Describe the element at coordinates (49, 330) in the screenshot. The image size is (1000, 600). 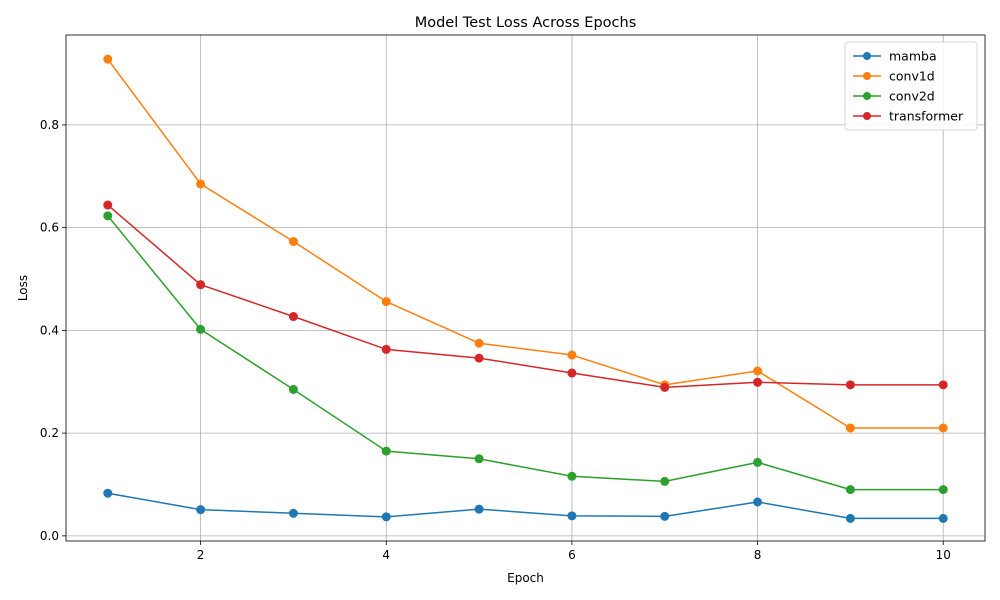
I see `y-tick-label: 0.4` at that location.